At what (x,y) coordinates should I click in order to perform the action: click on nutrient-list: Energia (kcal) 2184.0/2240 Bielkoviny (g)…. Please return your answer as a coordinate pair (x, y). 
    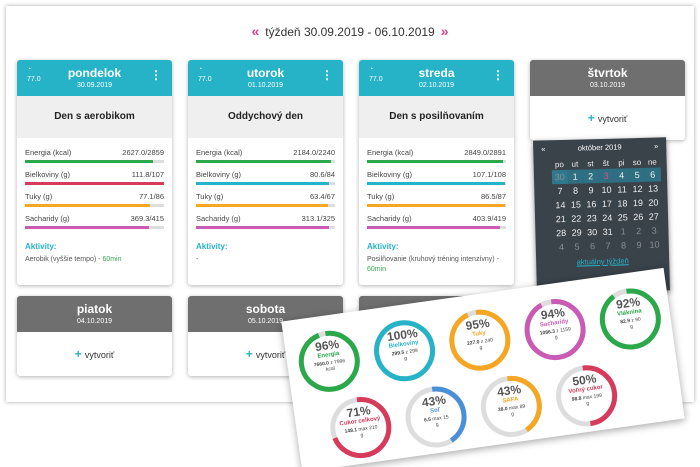
    Looking at the image, I should click on (265, 188).